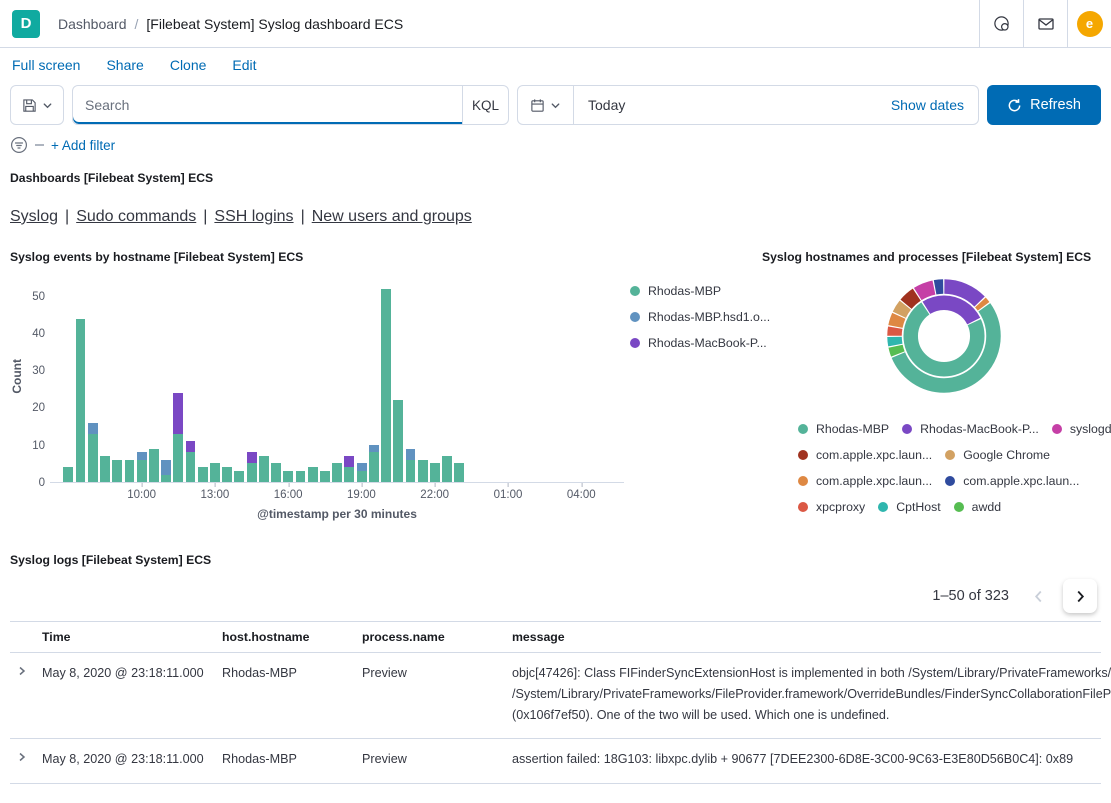 Image resolution: width=1111 pixels, height=803 pixels. What do you see at coordinates (19, 145) in the screenshot?
I see `filter-menu-icon` at bounding box center [19, 145].